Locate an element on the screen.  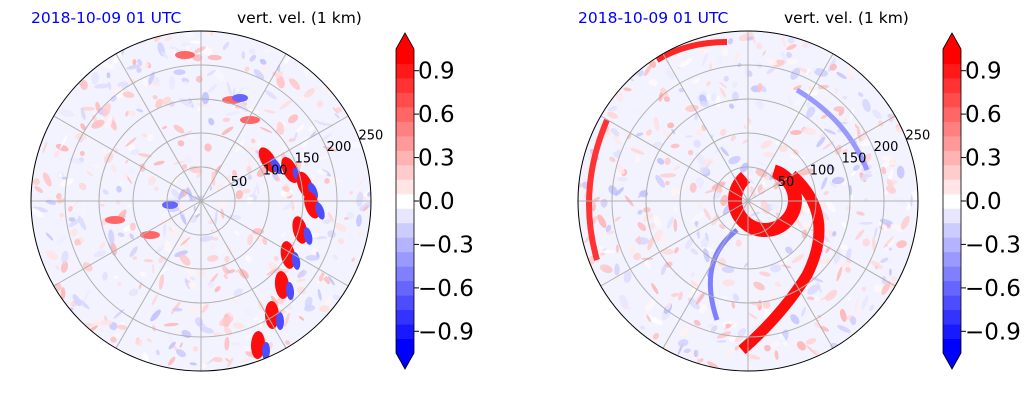
colorbar: 0.9 0.6 0.3 0.0 −0.3 −0.6 −0.9 is located at coordinates (434, 201).